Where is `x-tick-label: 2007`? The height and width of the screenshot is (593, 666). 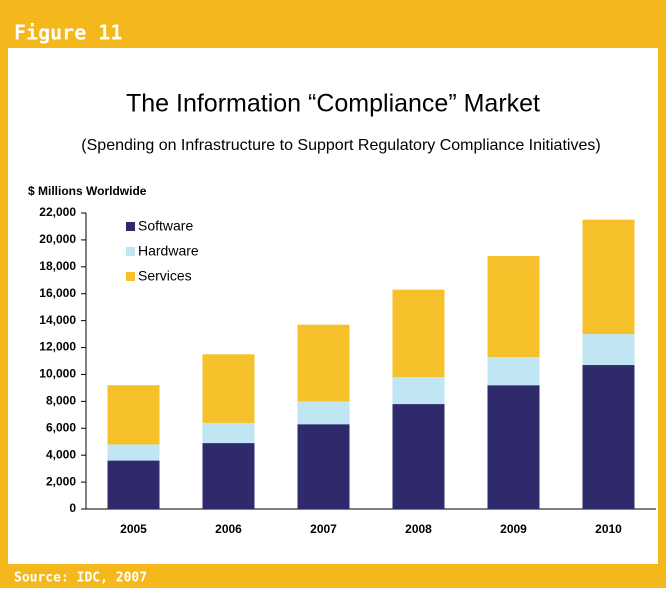
x-tick-label: 2007 is located at coordinates (323, 529).